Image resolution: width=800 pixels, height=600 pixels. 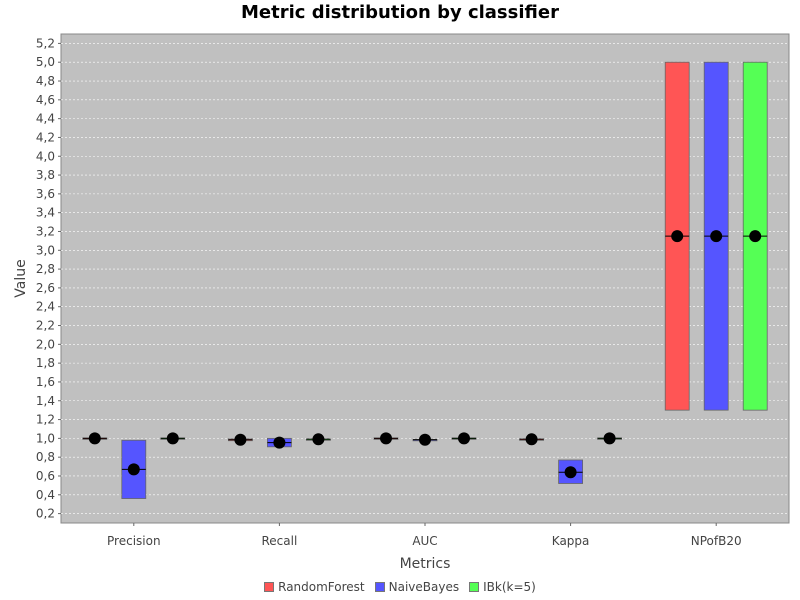 I want to click on legend-item: NaiveBayes, so click(x=417, y=587).